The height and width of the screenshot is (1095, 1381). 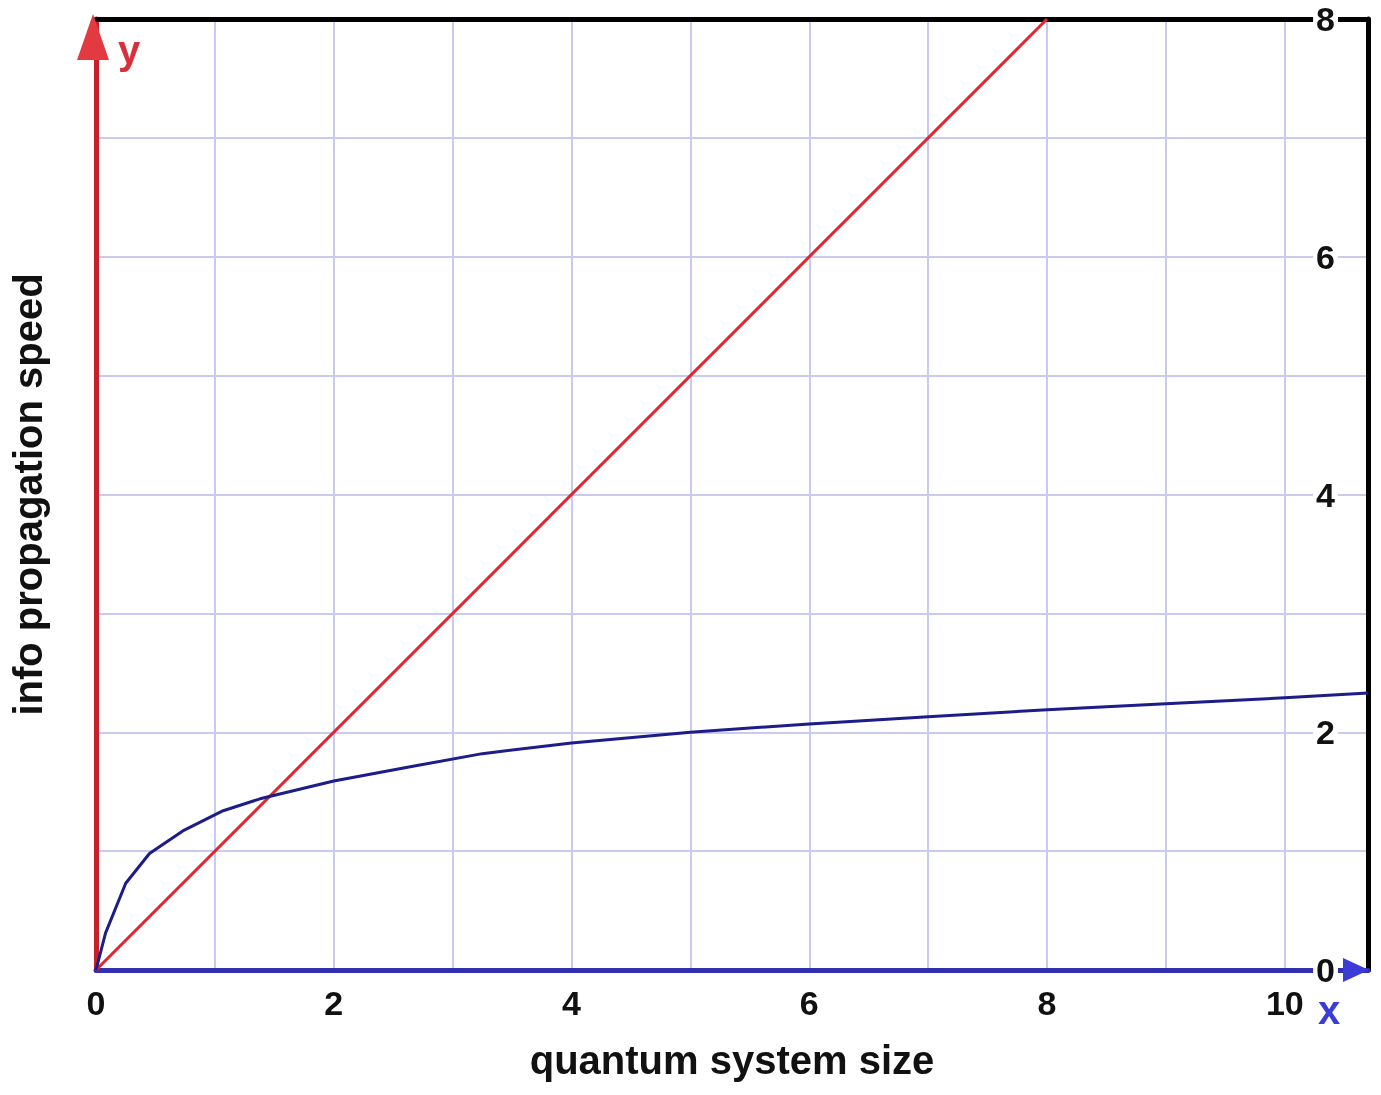 What do you see at coordinates (572, 1003) in the screenshot?
I see `x-tick-label: 4` at bounding box center [572, 1003].